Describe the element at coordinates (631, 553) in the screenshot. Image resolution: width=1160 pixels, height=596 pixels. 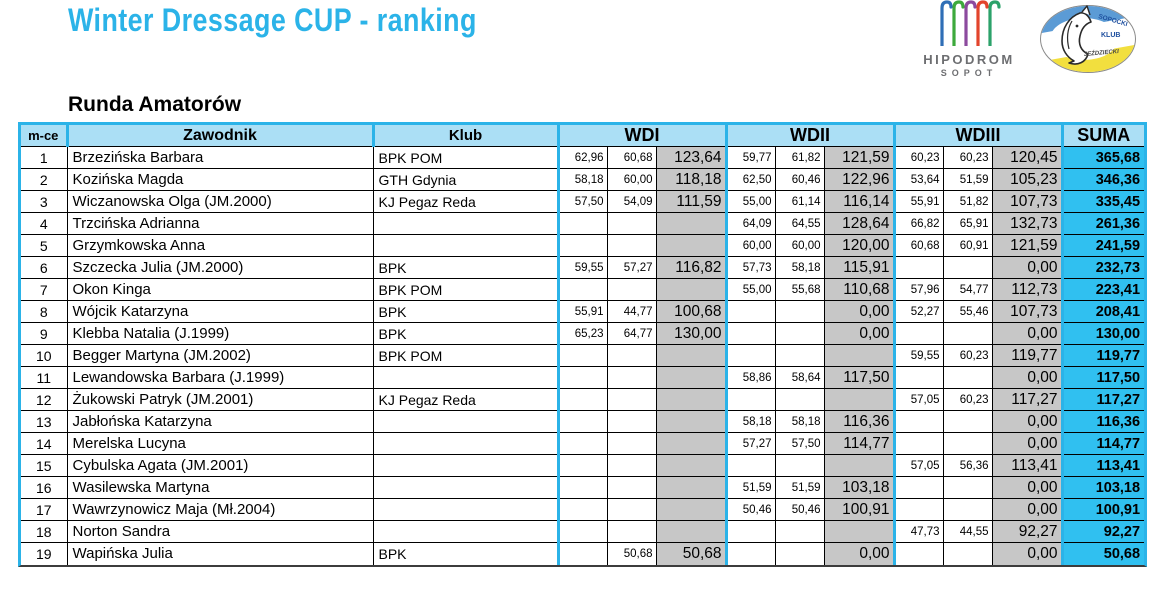
I see `wd1-score2-cell: 50,68` at that location.